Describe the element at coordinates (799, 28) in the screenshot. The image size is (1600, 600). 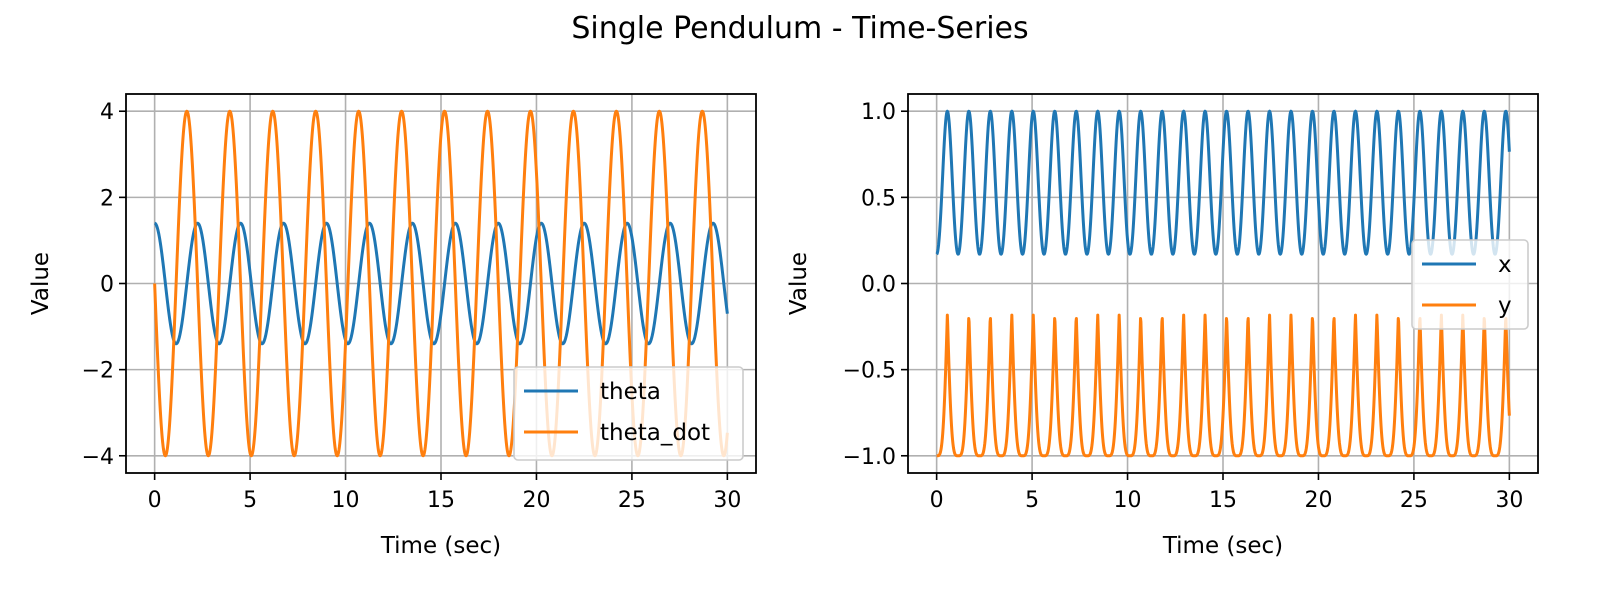
I see `figure-title: Single Pendulum - Time-Series` at that location.